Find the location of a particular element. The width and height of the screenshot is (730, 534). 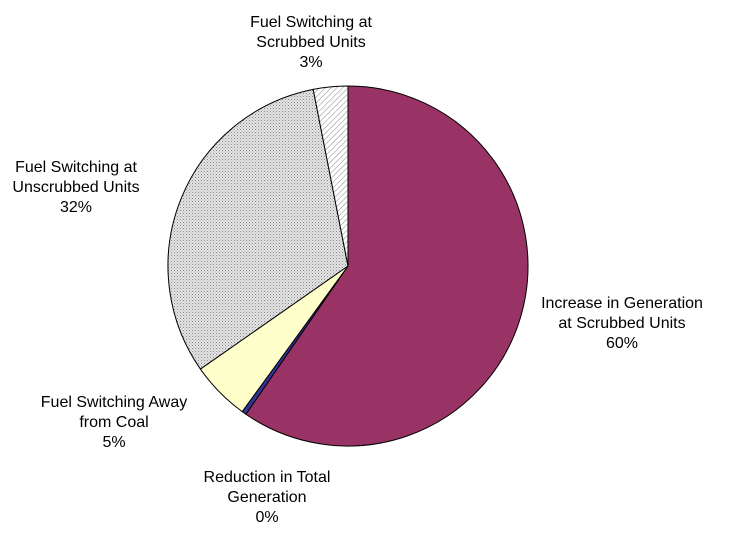

slice-label-line: Reduction in Total is located at coordinates (267, 477).